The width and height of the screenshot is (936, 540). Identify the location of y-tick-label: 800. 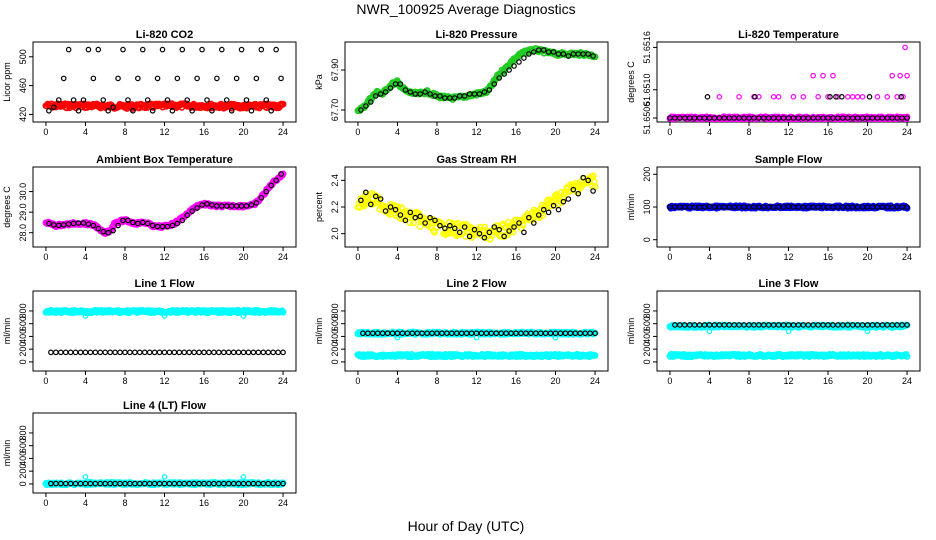
(335, 310).